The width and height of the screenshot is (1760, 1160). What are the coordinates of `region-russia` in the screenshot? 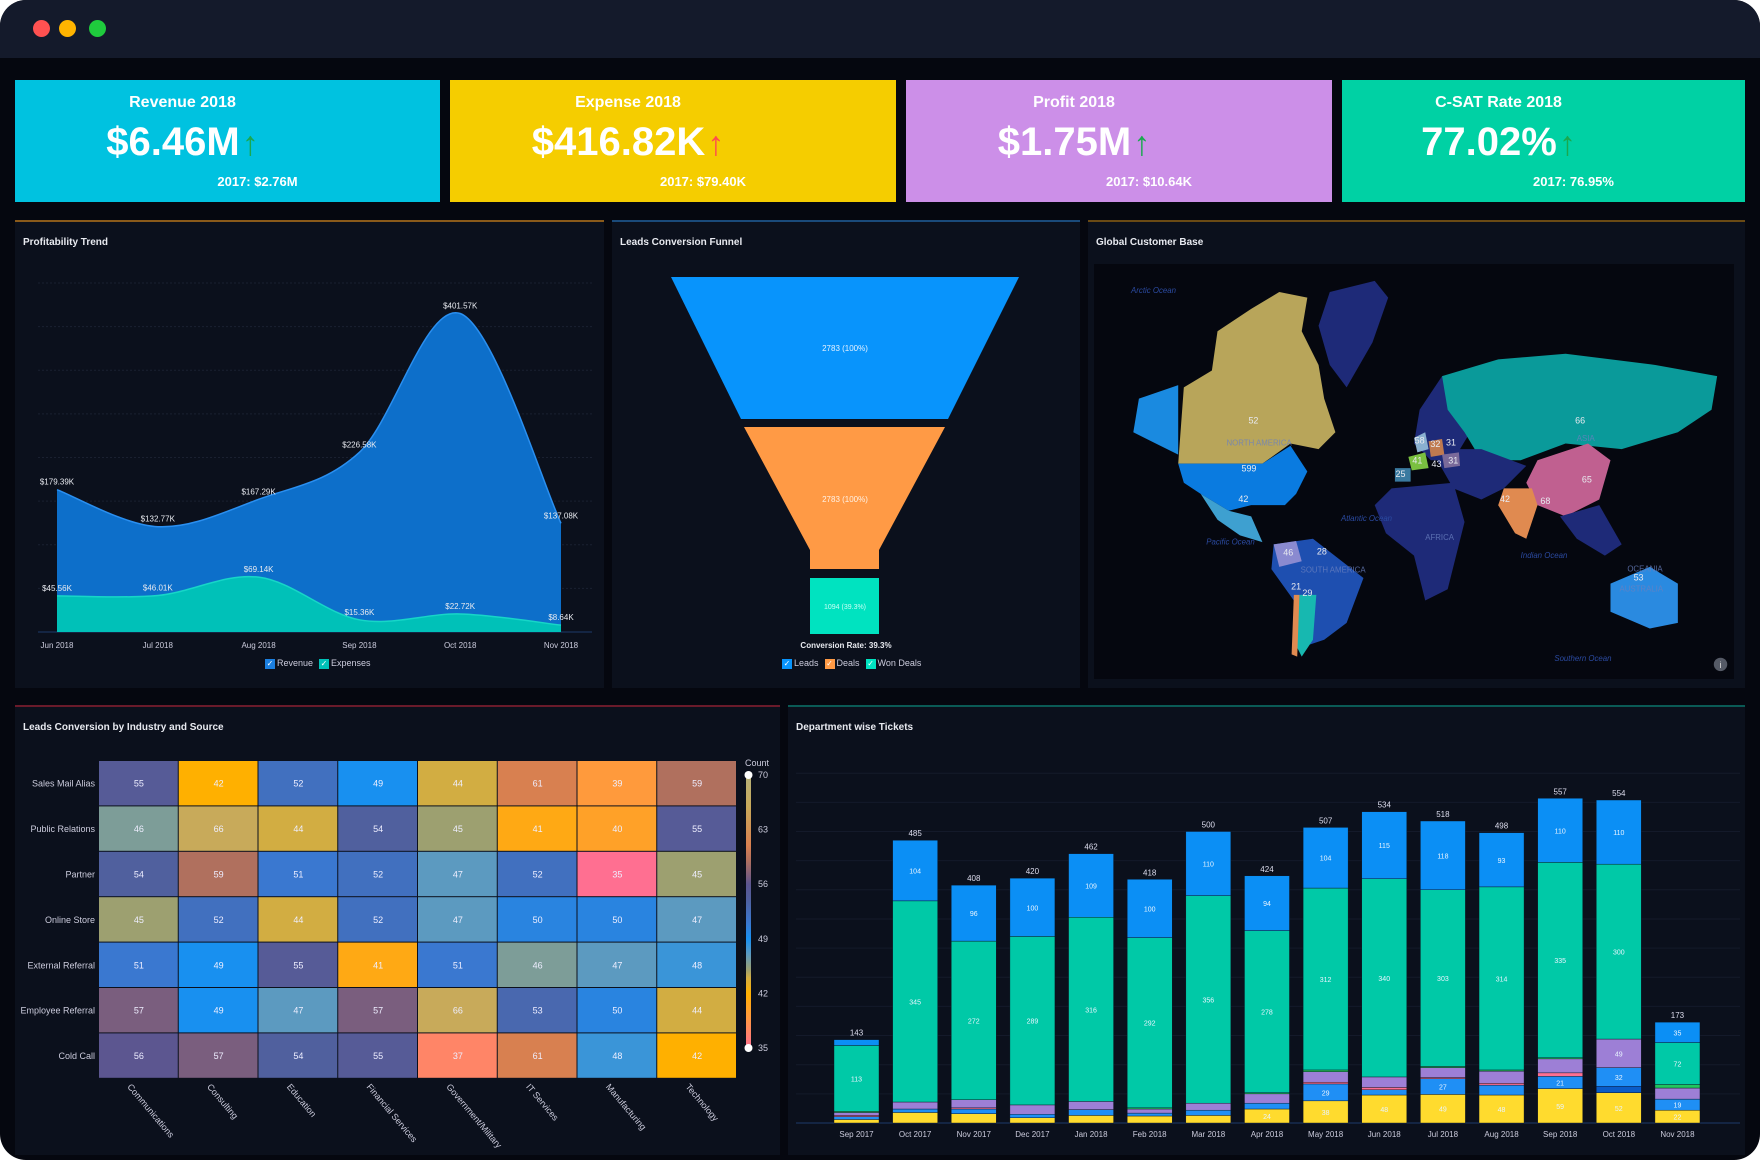 It's located at (1580, 407).